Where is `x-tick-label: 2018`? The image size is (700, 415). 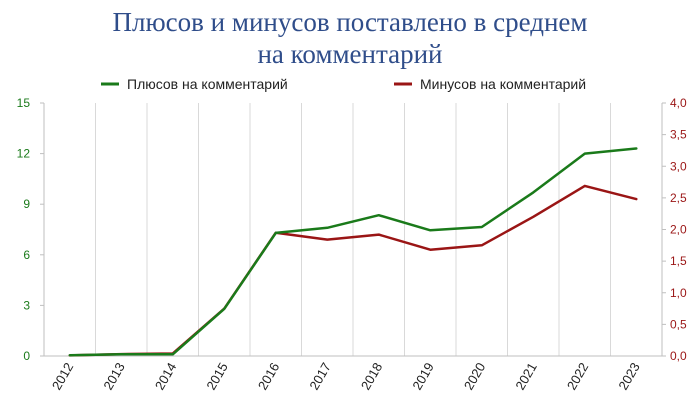 x-tick-label: 2018 is located at coordinates (371, 376).